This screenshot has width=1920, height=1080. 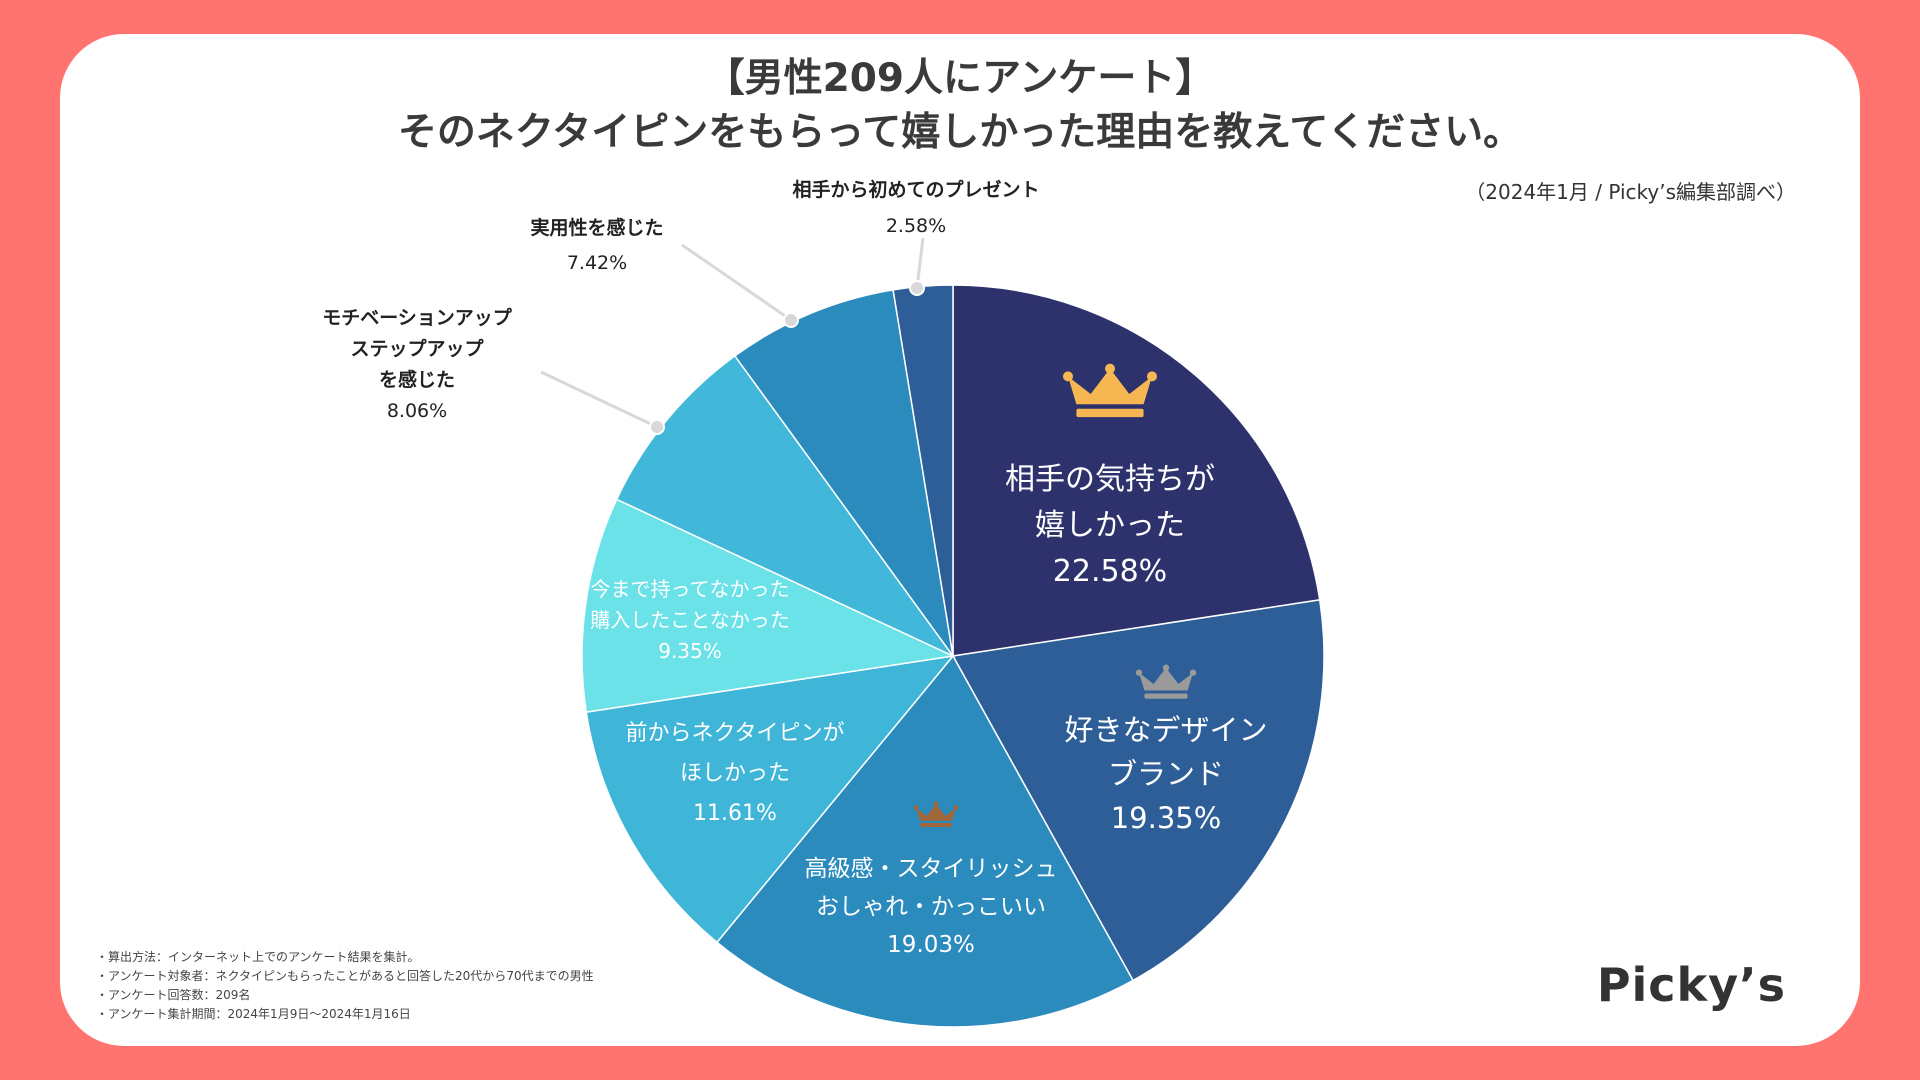 What do you see at coordinates (1166, 774) in the screenshot?
I see `slice-category-label: ブランド` at bounding box center [1166, 774].